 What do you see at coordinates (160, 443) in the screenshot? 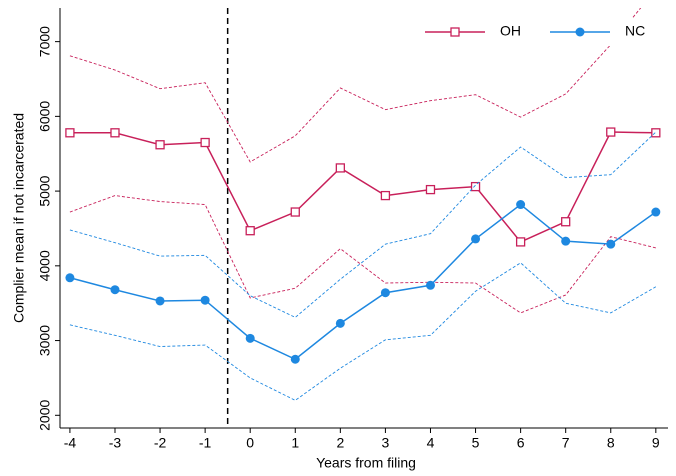
I see `x-tick-label: -2` at bounding box center [160, 443].